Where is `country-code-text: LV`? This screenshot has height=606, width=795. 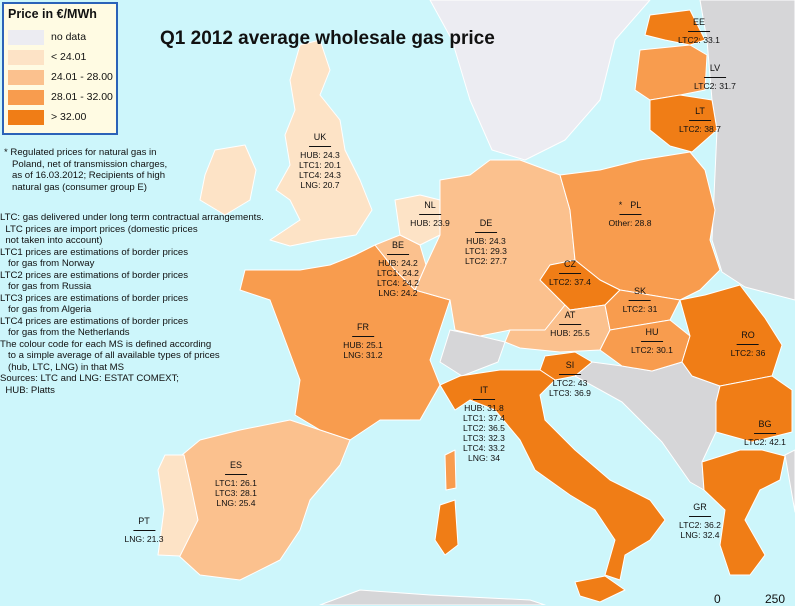
country-code-text: LV is located at coordinates (715, 68).